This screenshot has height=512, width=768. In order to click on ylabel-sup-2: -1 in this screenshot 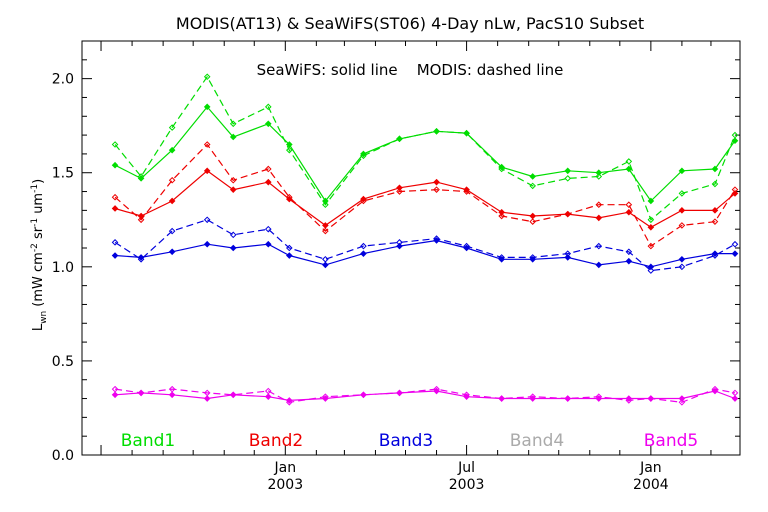, I will do `click(35, 222)`.